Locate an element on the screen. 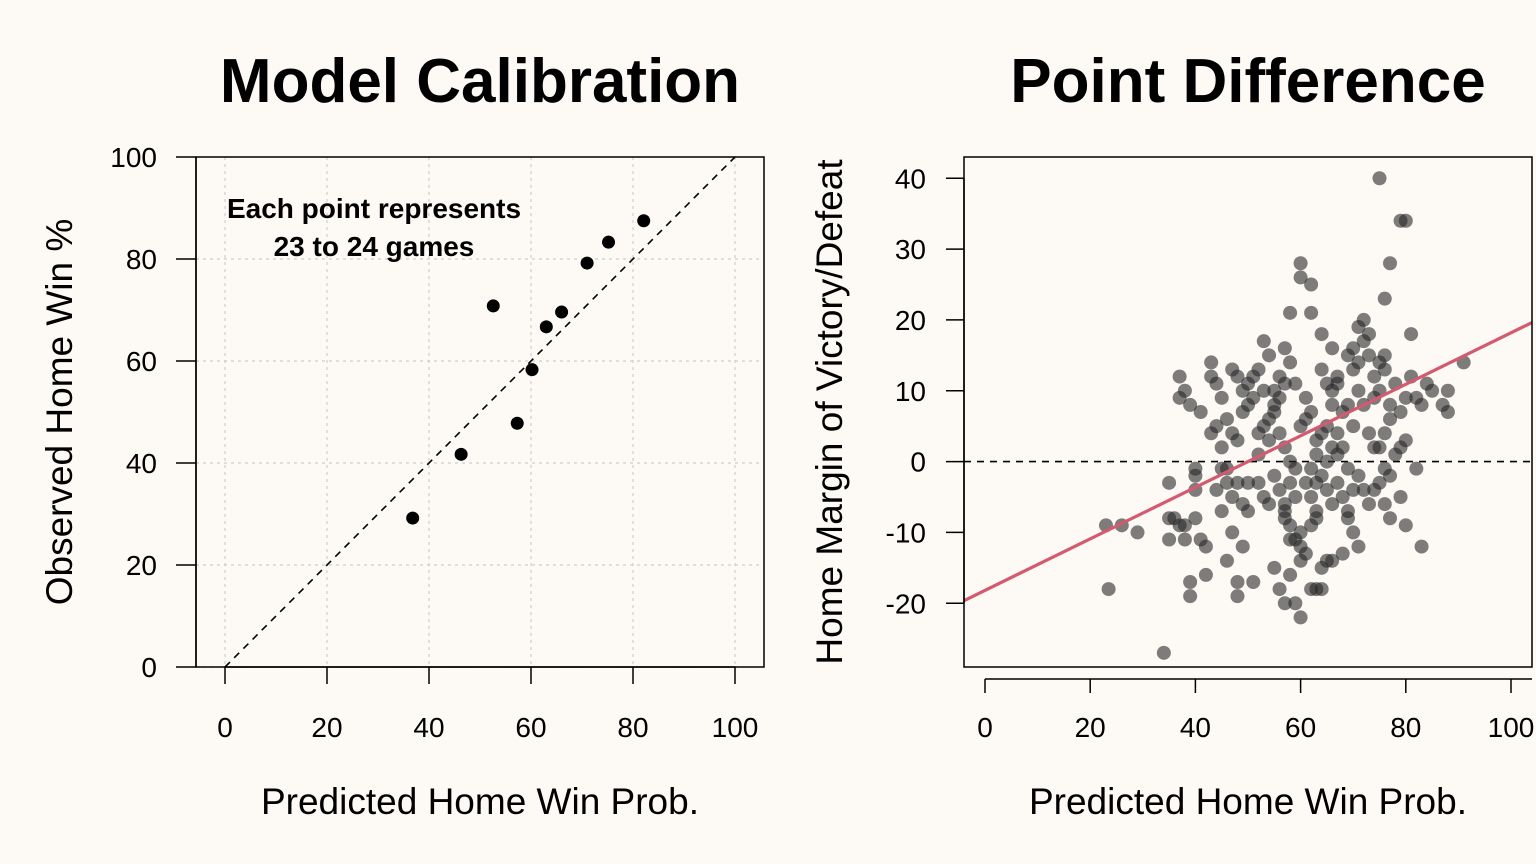 The height and width of the screenshot is (864, 1536). point-difference-points is located at coordinates (1284, 415).